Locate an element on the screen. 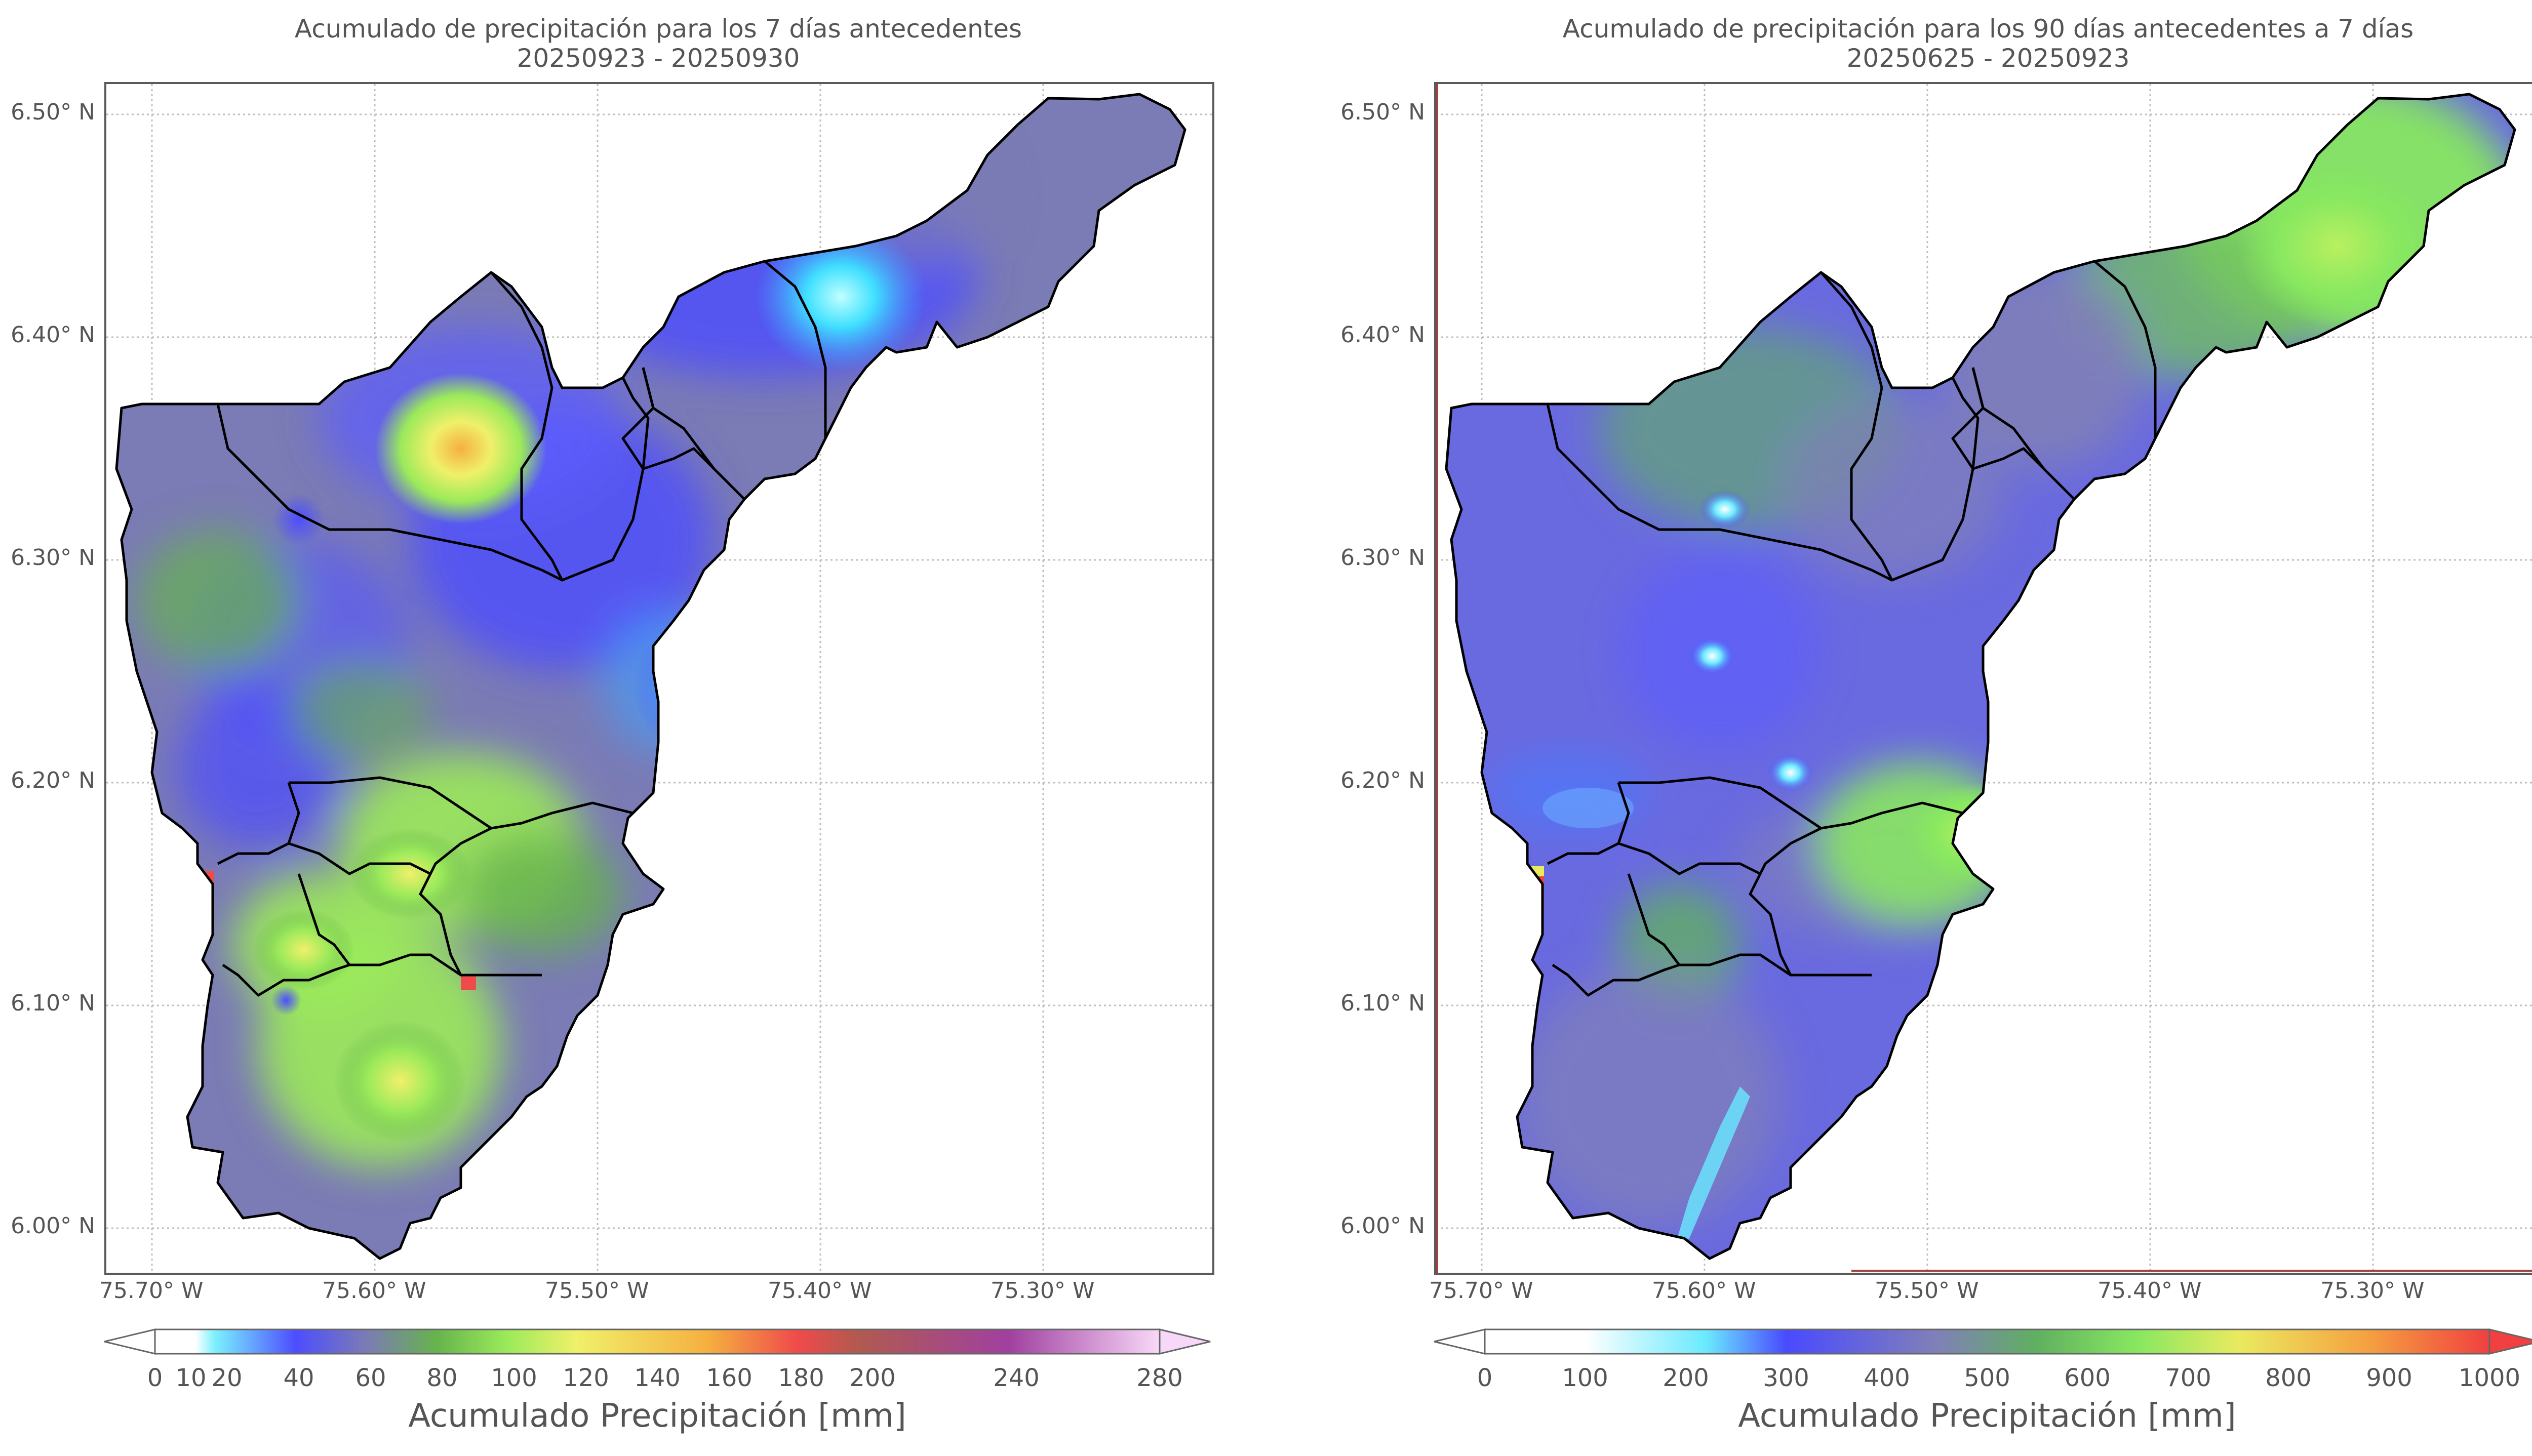 This screenshot has height=1456, width=2532. left-cb-tick: 280 is located at coordinates (1159, 1378).